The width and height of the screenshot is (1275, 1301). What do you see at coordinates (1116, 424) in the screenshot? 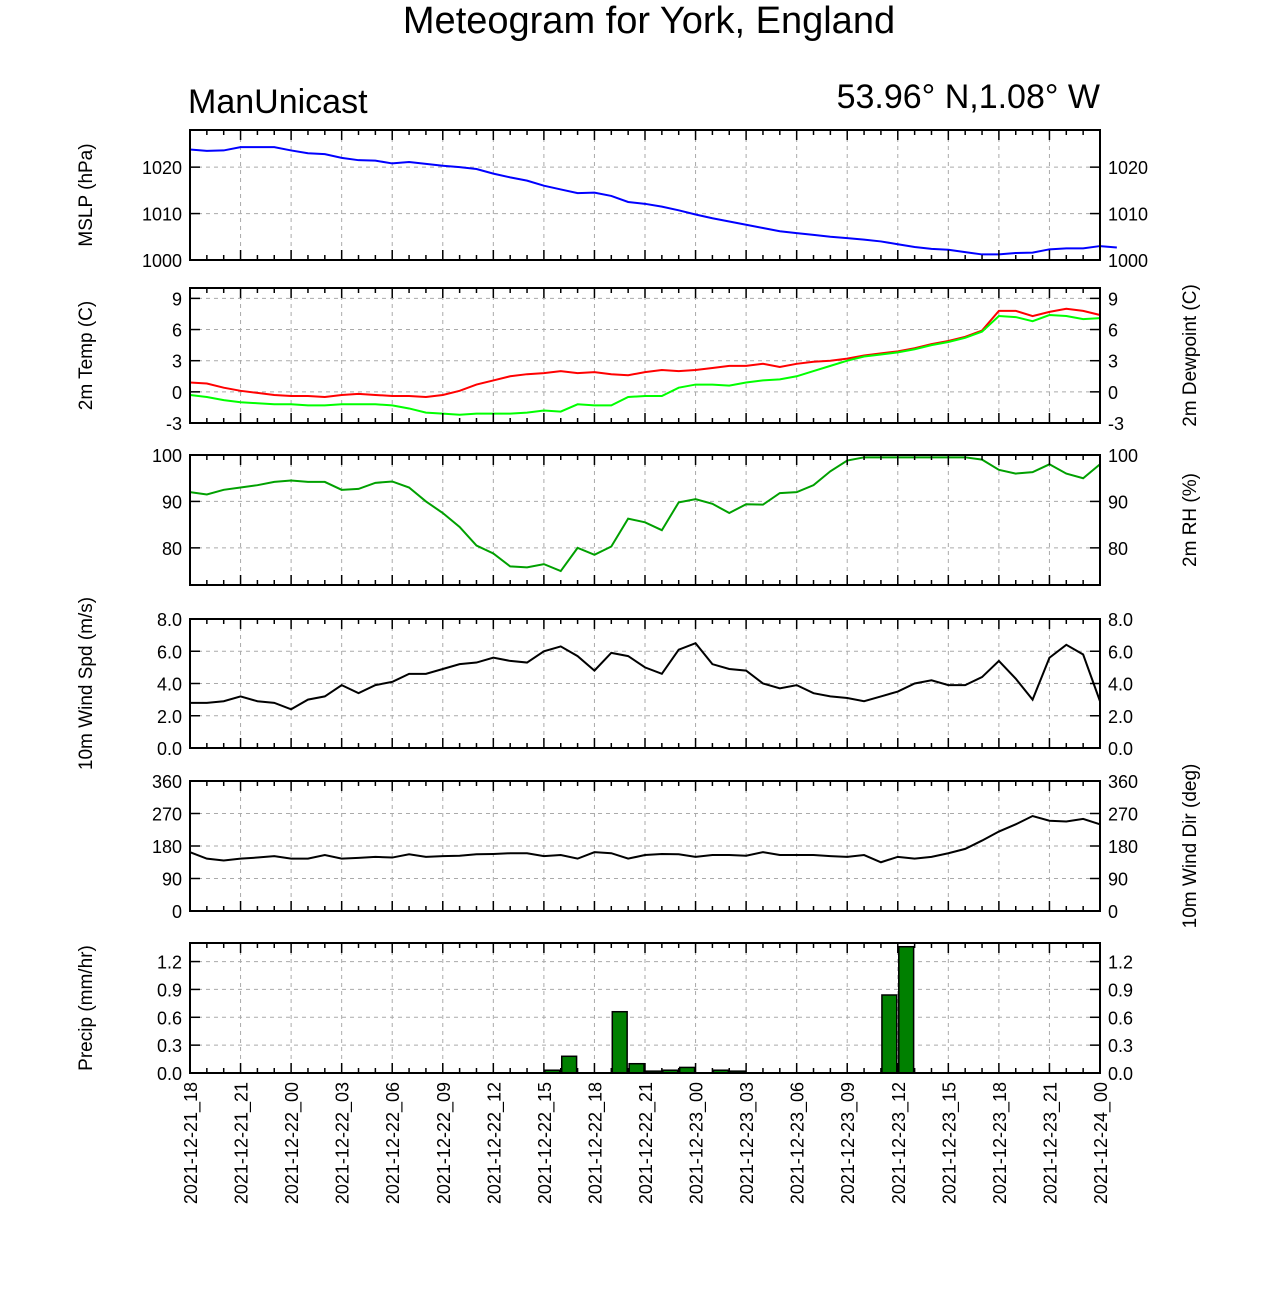
I see `y-tick-label-right: -3` at bounding box center [1116, 424].